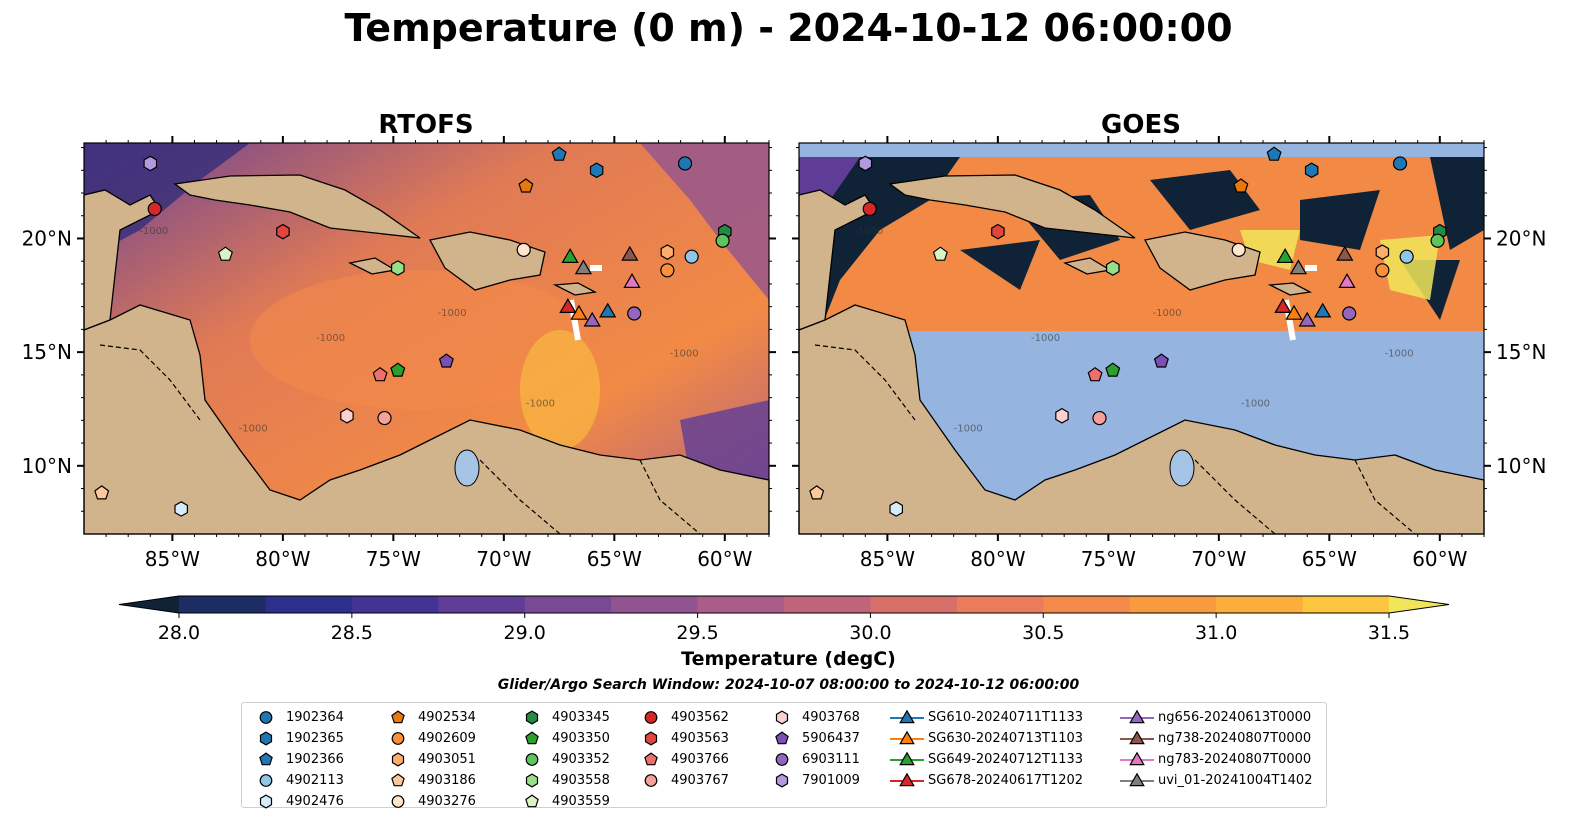 The height and width of the screenshot is (827, 1577). I want to click on lon-tick-label: 85°W, so click(172, 559).